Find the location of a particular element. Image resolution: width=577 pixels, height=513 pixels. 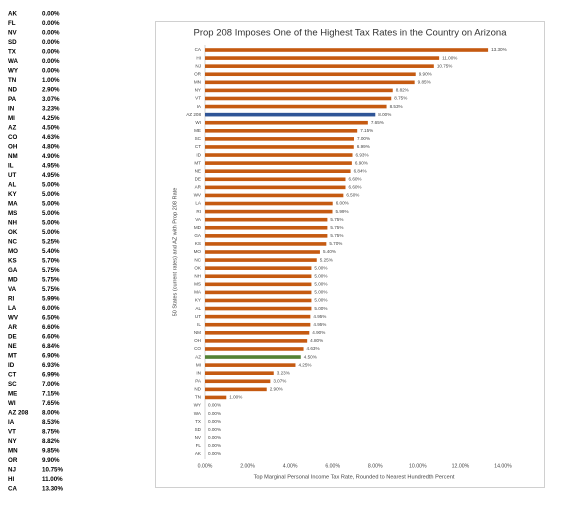

y-tick-label: MO is located at coordinates (198, 251).